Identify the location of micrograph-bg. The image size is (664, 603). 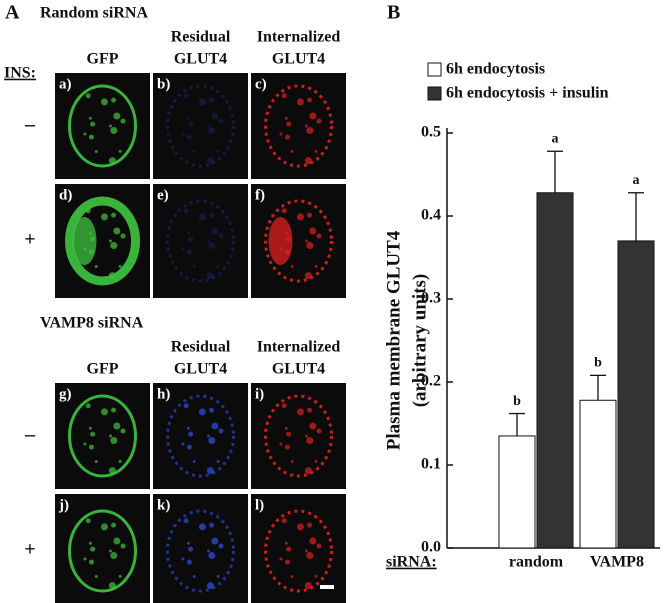
(200, 126).